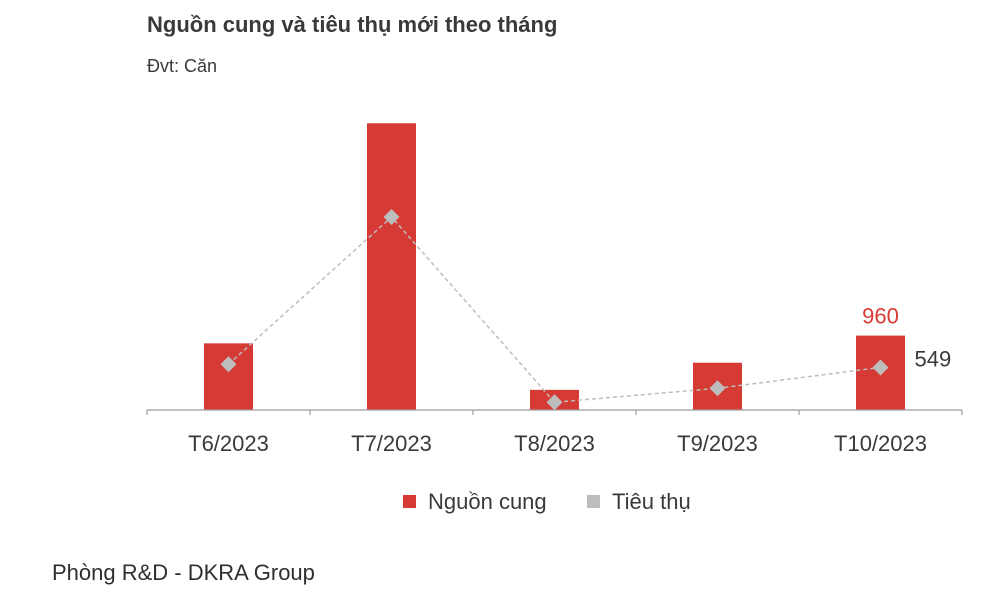 This screenshot has height=610, width=992. Describe the element at coordinates (228, 443) in the screenshot. I see `x-tick-label: T6/2023` at that location.